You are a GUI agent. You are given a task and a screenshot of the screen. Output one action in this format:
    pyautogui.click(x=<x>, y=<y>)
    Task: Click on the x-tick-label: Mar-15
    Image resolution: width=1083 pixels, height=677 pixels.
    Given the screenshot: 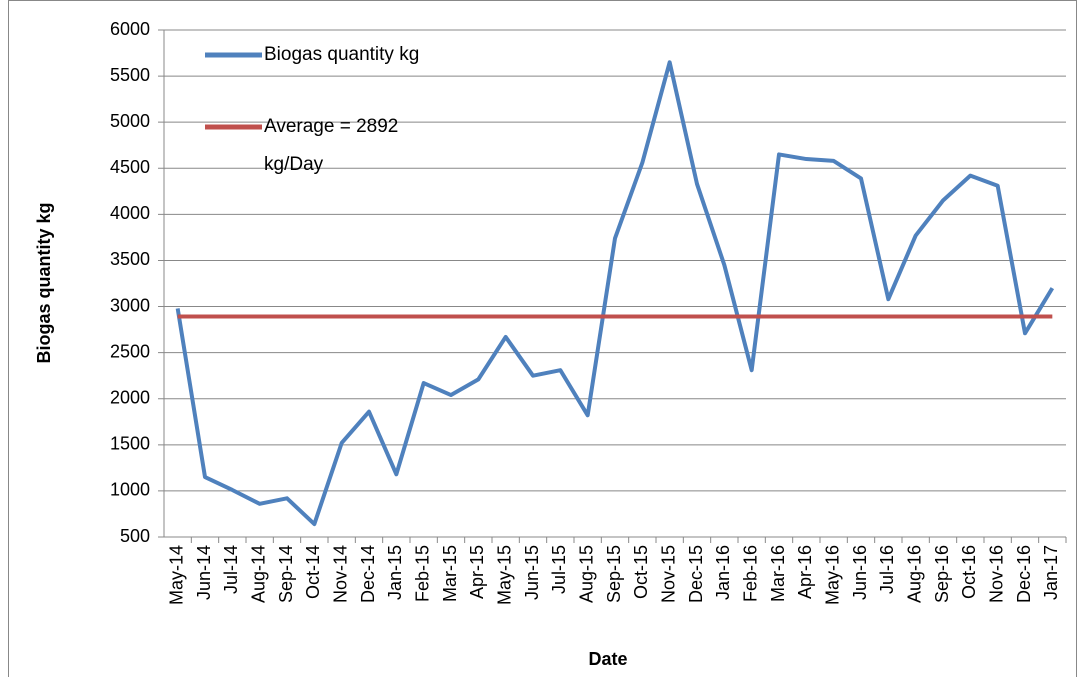 What is the action you would take?
    pyautogui.click(x=450, y=573)
    